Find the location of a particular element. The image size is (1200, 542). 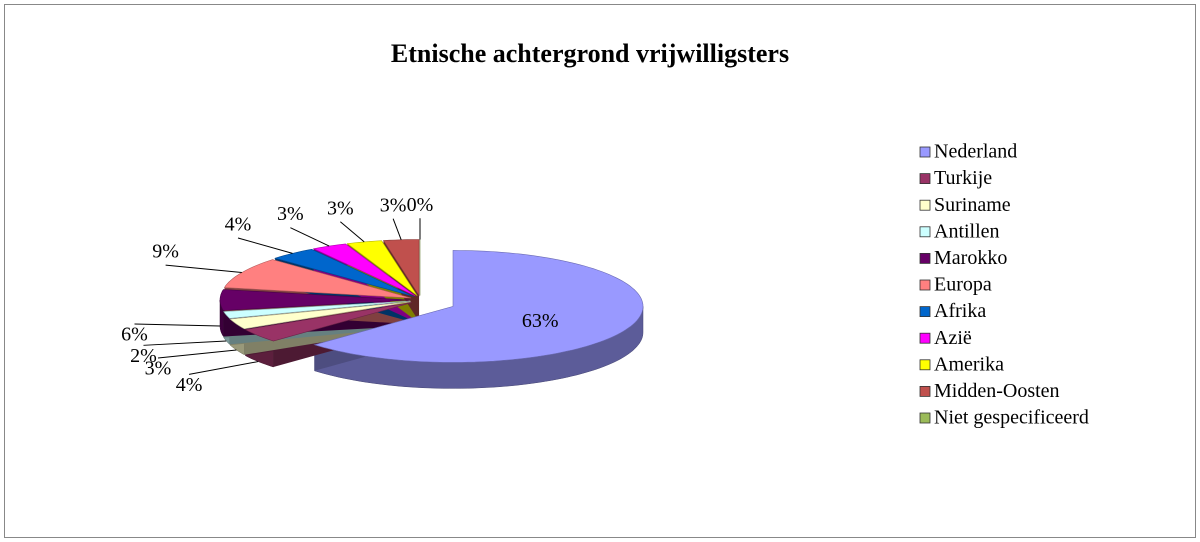

chart-title: Etnische achtergrond vrijwilligsters is located at coordinates (590, 53).